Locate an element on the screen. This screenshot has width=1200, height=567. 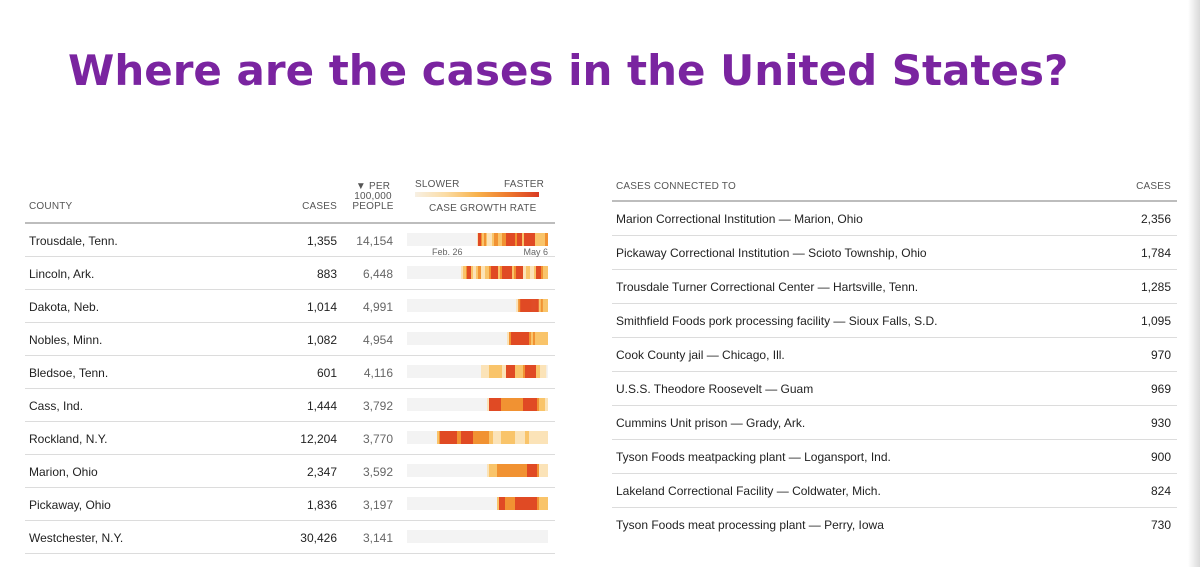
per-100k-column-header: ▼ PER 100,000 PEOPLE is located at coordinates (373, 197).